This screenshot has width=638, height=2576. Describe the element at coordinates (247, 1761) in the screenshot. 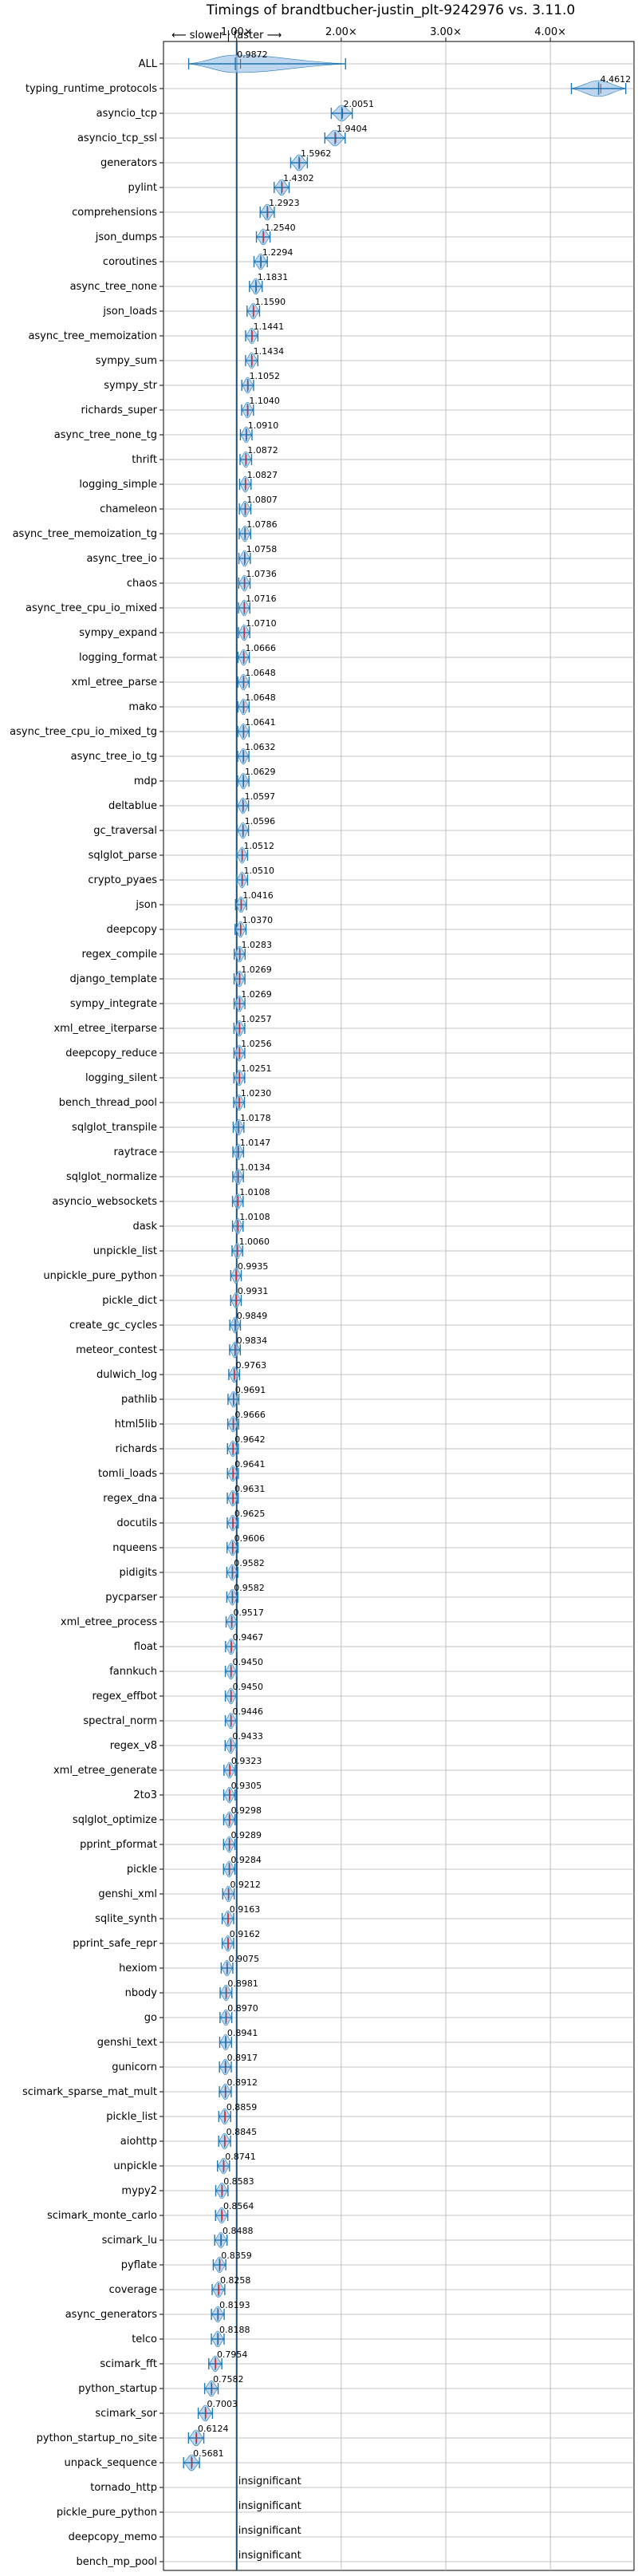

I see `value-label: 0.9323` at that location.